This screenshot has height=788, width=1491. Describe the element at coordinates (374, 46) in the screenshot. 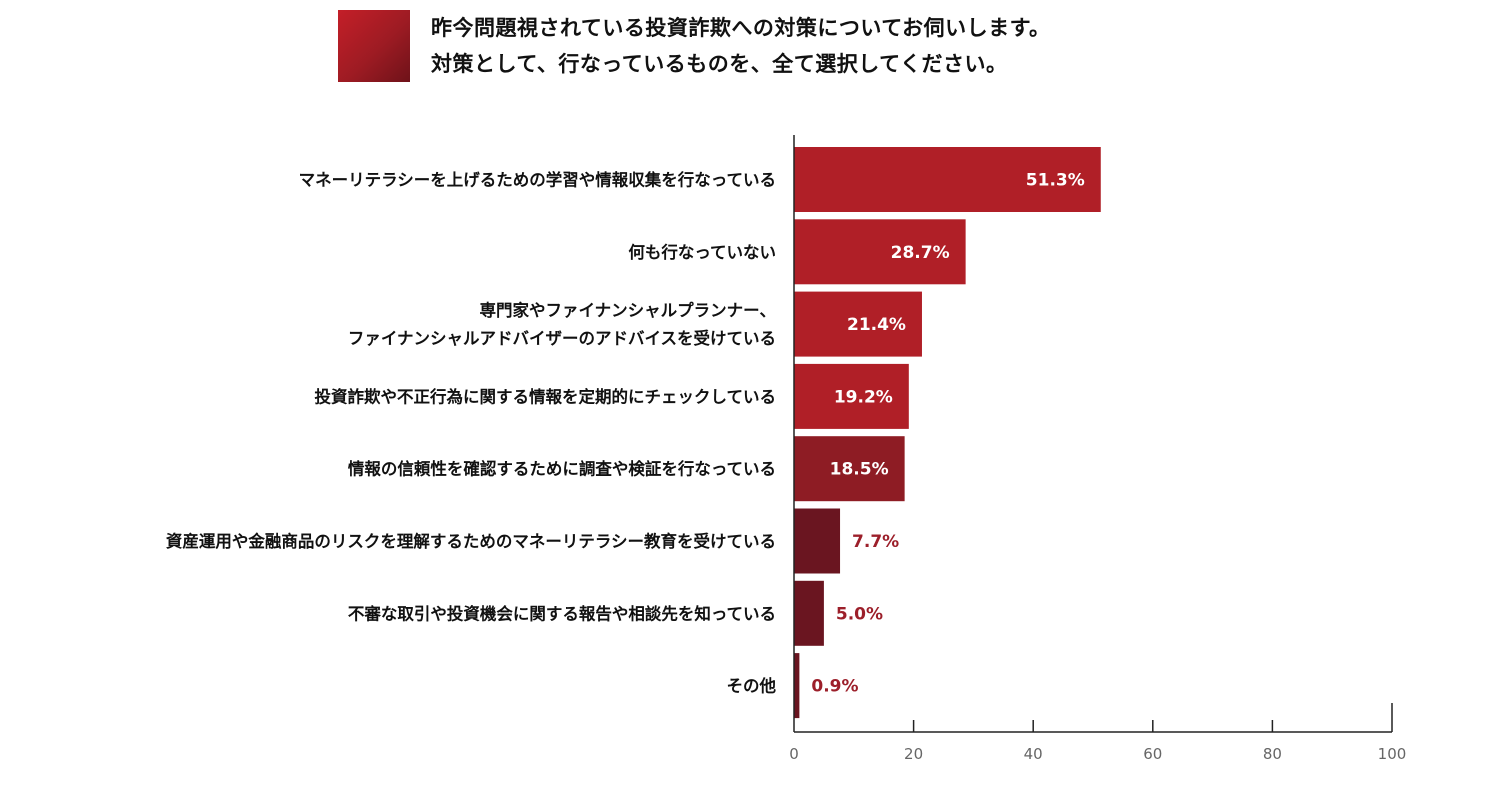

I see `header-accent-square` at that location.